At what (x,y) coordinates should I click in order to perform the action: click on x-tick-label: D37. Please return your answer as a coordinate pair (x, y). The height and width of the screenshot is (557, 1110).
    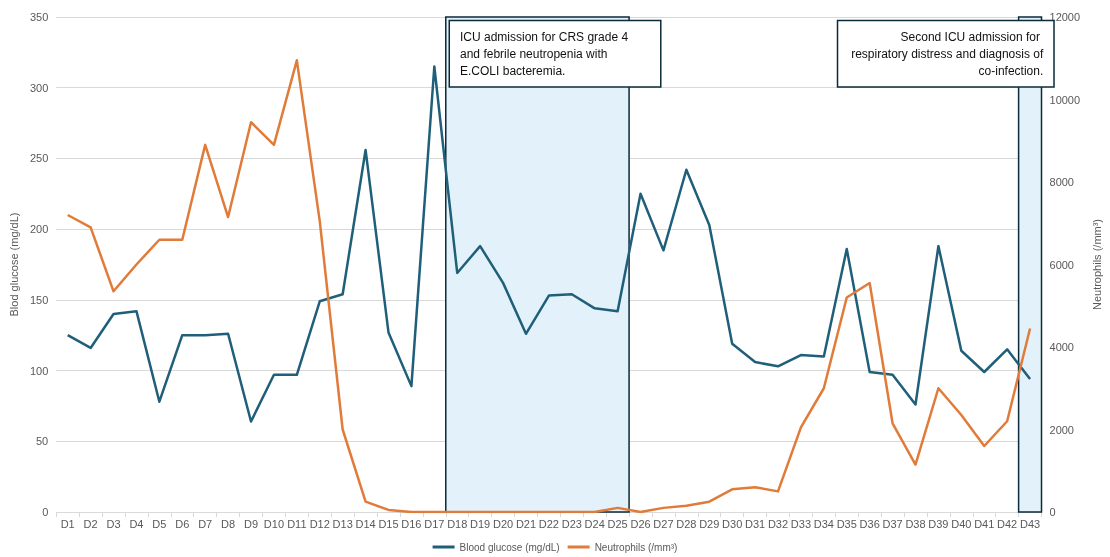
    Looking at the image, I should click on (892, 523).